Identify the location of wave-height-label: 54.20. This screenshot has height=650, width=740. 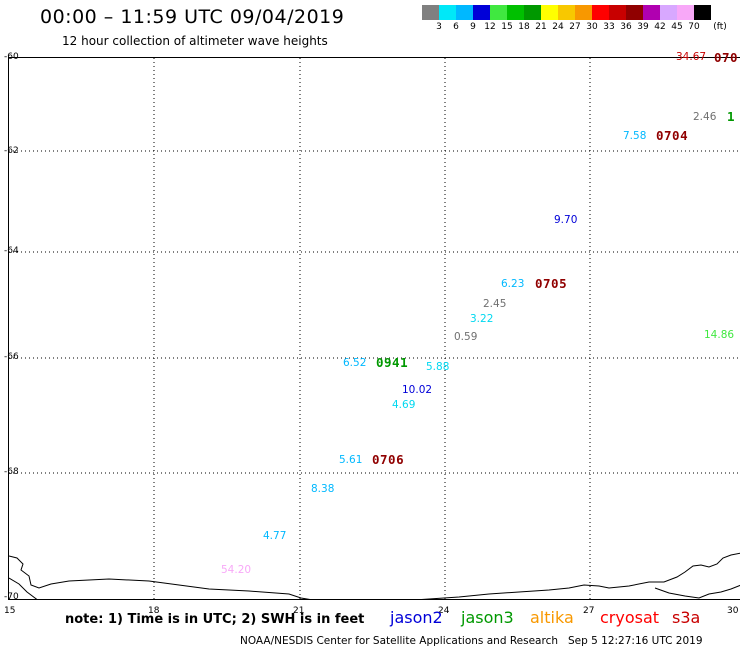
(236, 570).